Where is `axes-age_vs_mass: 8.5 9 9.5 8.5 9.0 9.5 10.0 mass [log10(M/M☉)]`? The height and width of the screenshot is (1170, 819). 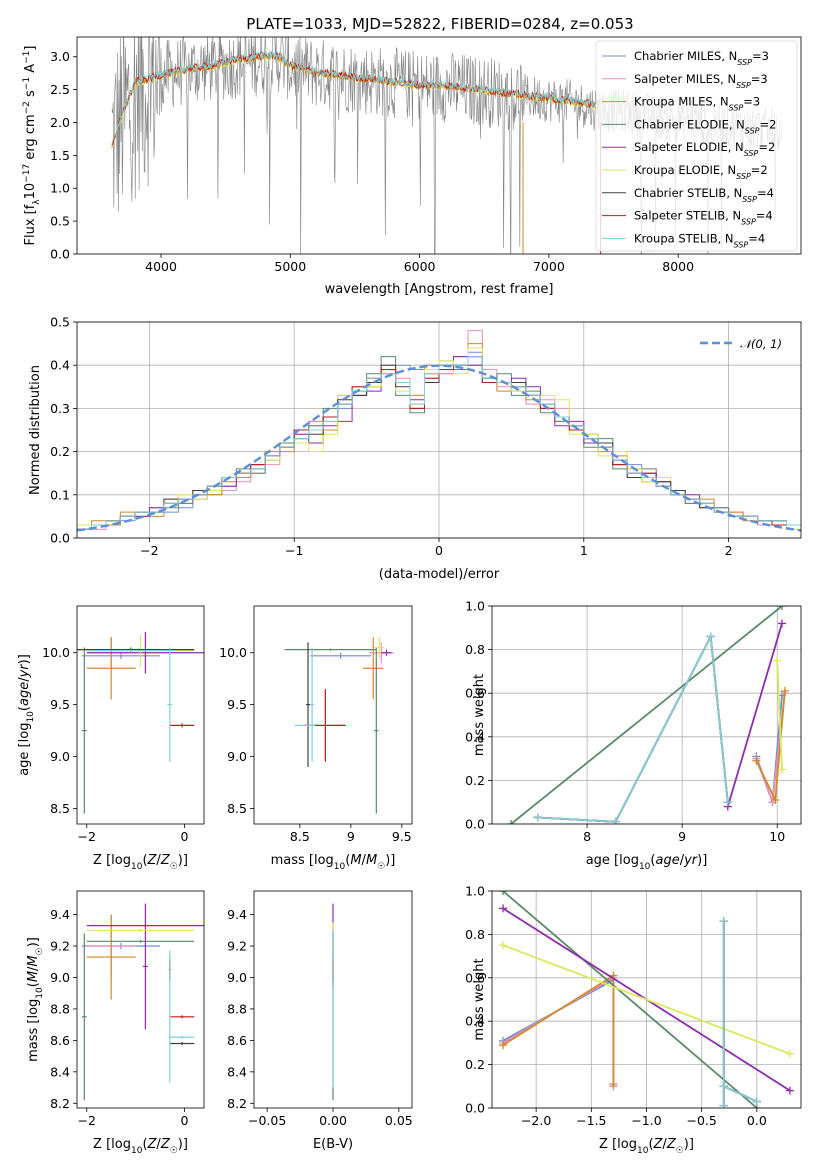
axes-age_vs_mass: 8.5 9 9.5 8.5 9.0 9.5 10.0 mass [log10(M/M☉)] is located at coordinates (316, 738).